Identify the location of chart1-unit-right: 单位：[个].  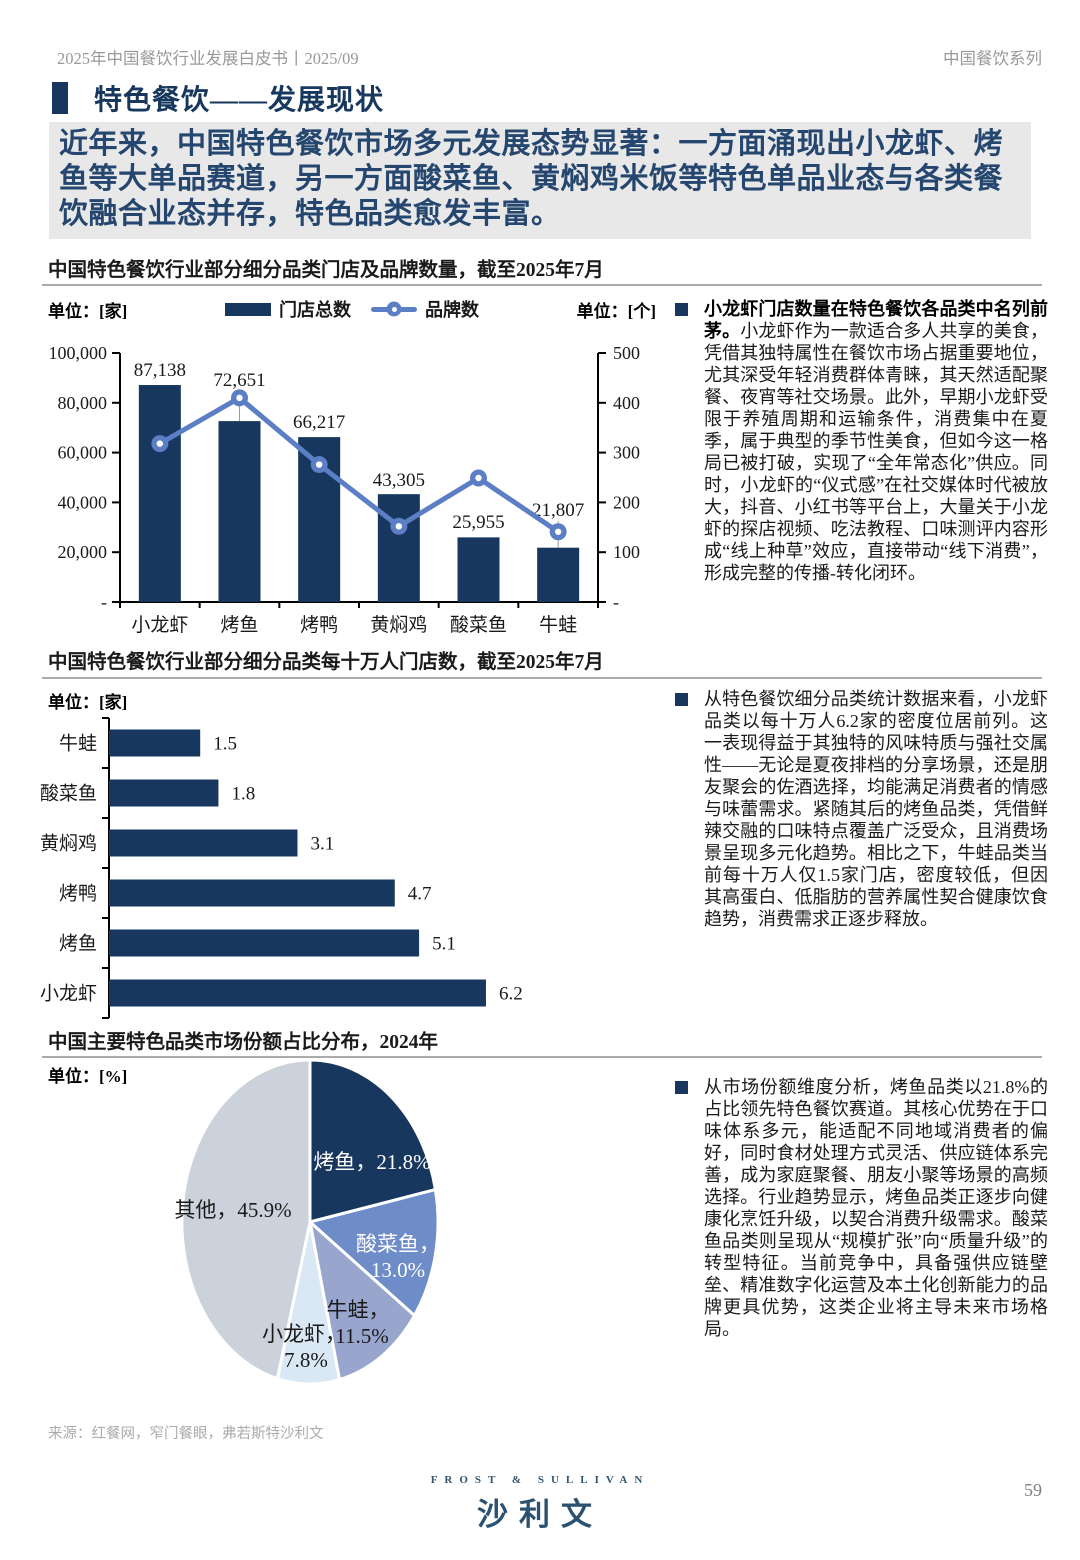
(616, 311).